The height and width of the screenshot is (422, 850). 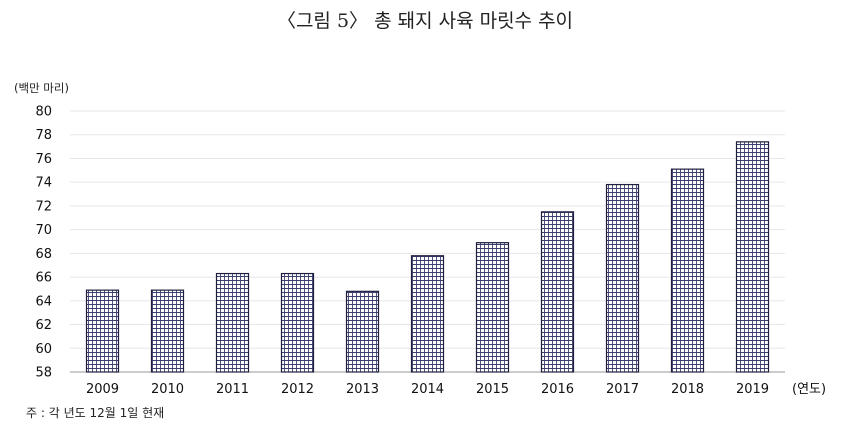 I want to click on y-tick-label: 72, so click(x=43, y=206).